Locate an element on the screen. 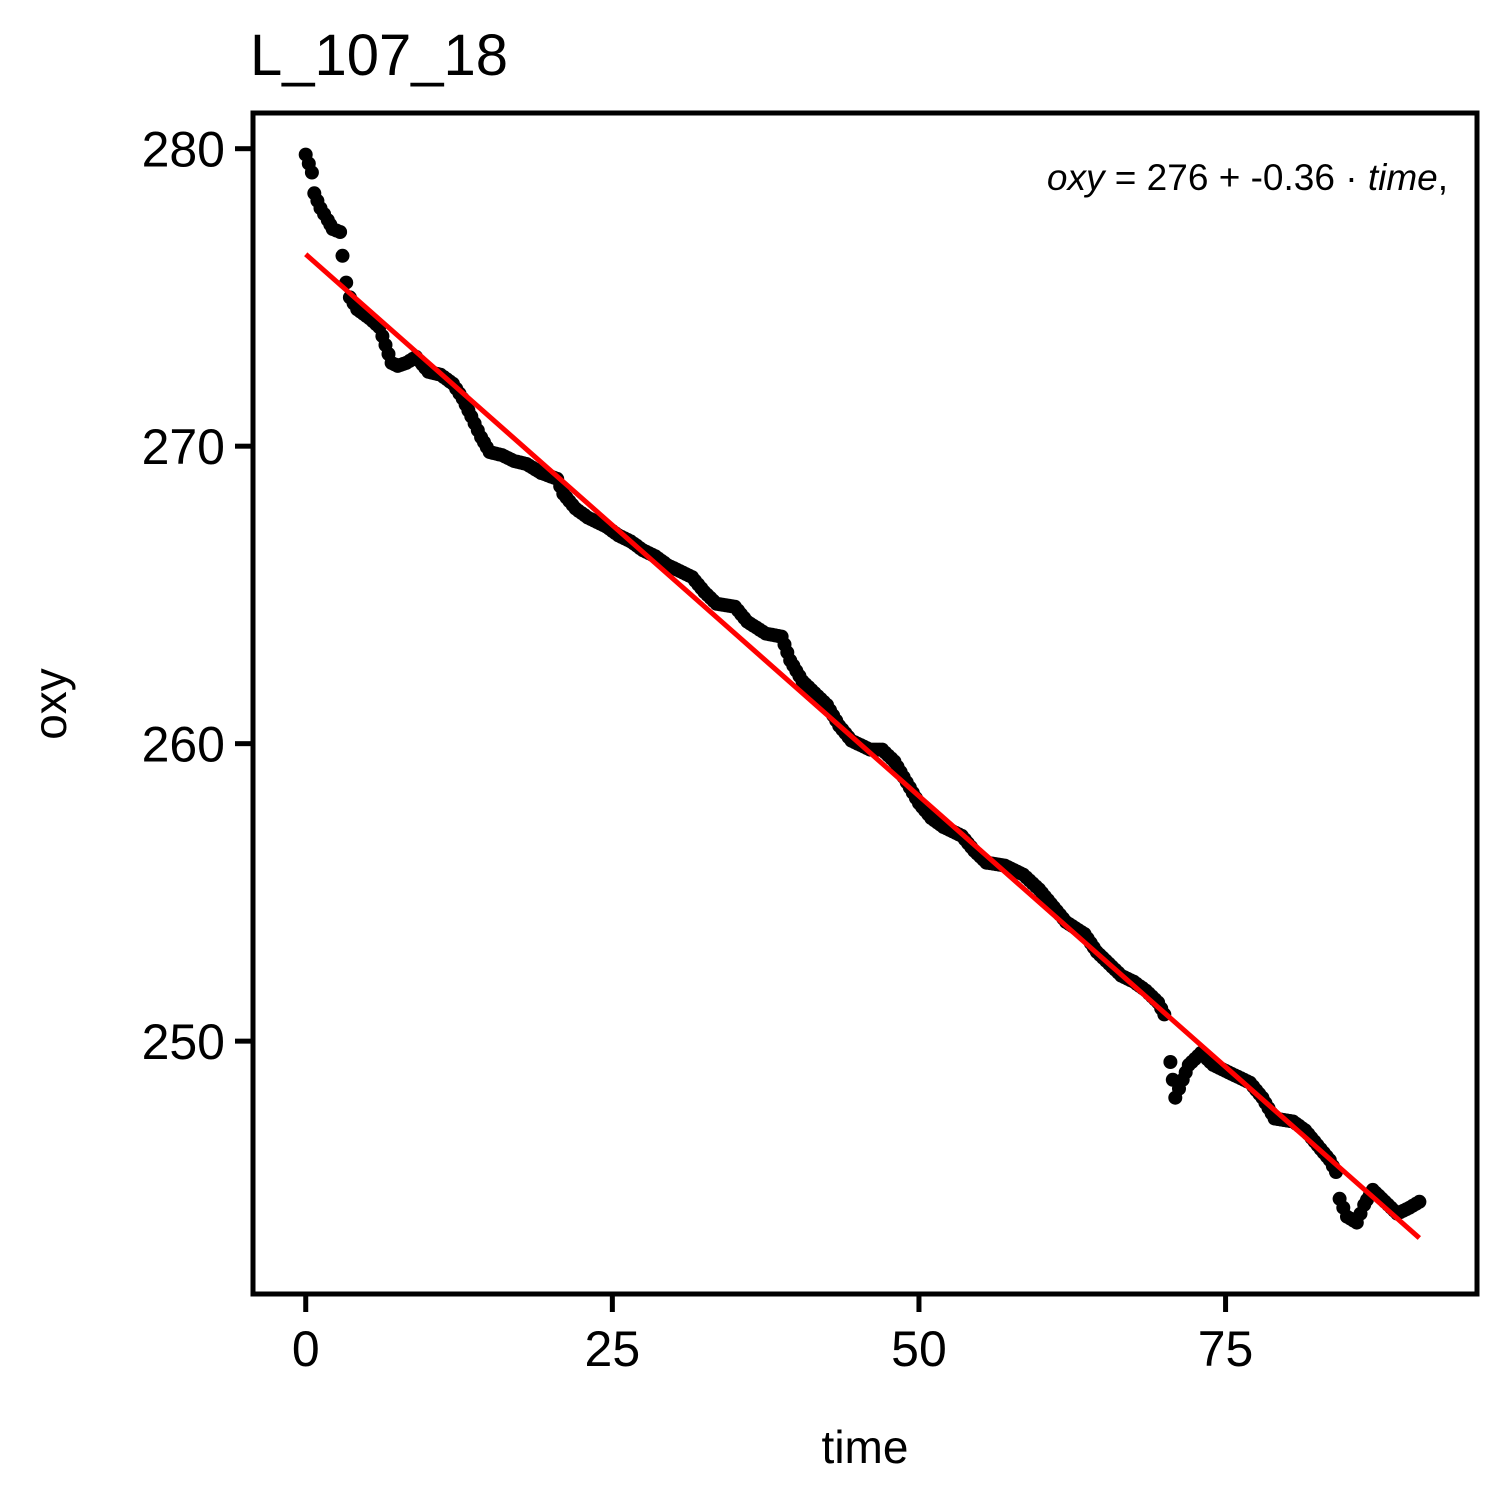 Image resolution: width=1500 pixels, height=1500 pixels. x-axis: 0 25 50 75 is located at coordinates (773, 1336).